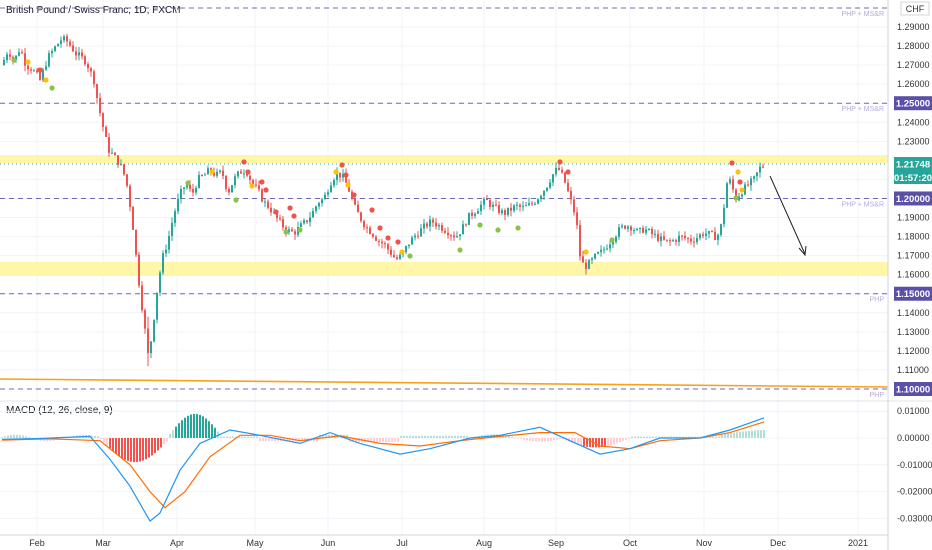  What do you see at coordinates (913, 351) in the screenshot?
I see `y-tick-label: 1.12000` at bounding box center [913, 351].